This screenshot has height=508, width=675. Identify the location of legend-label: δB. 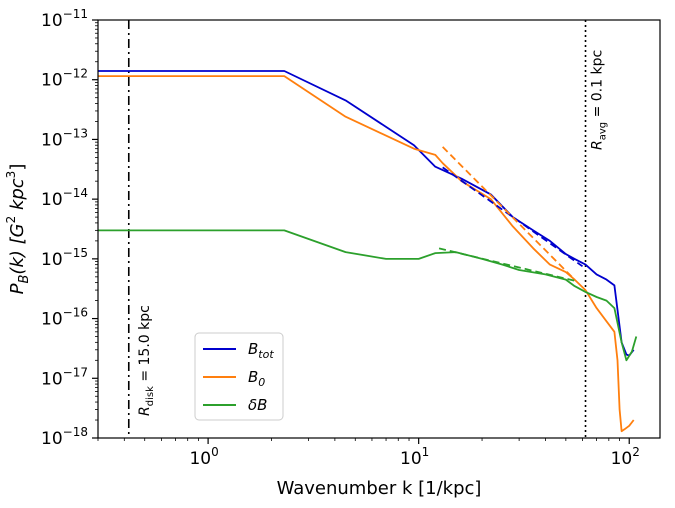
(257, 405).